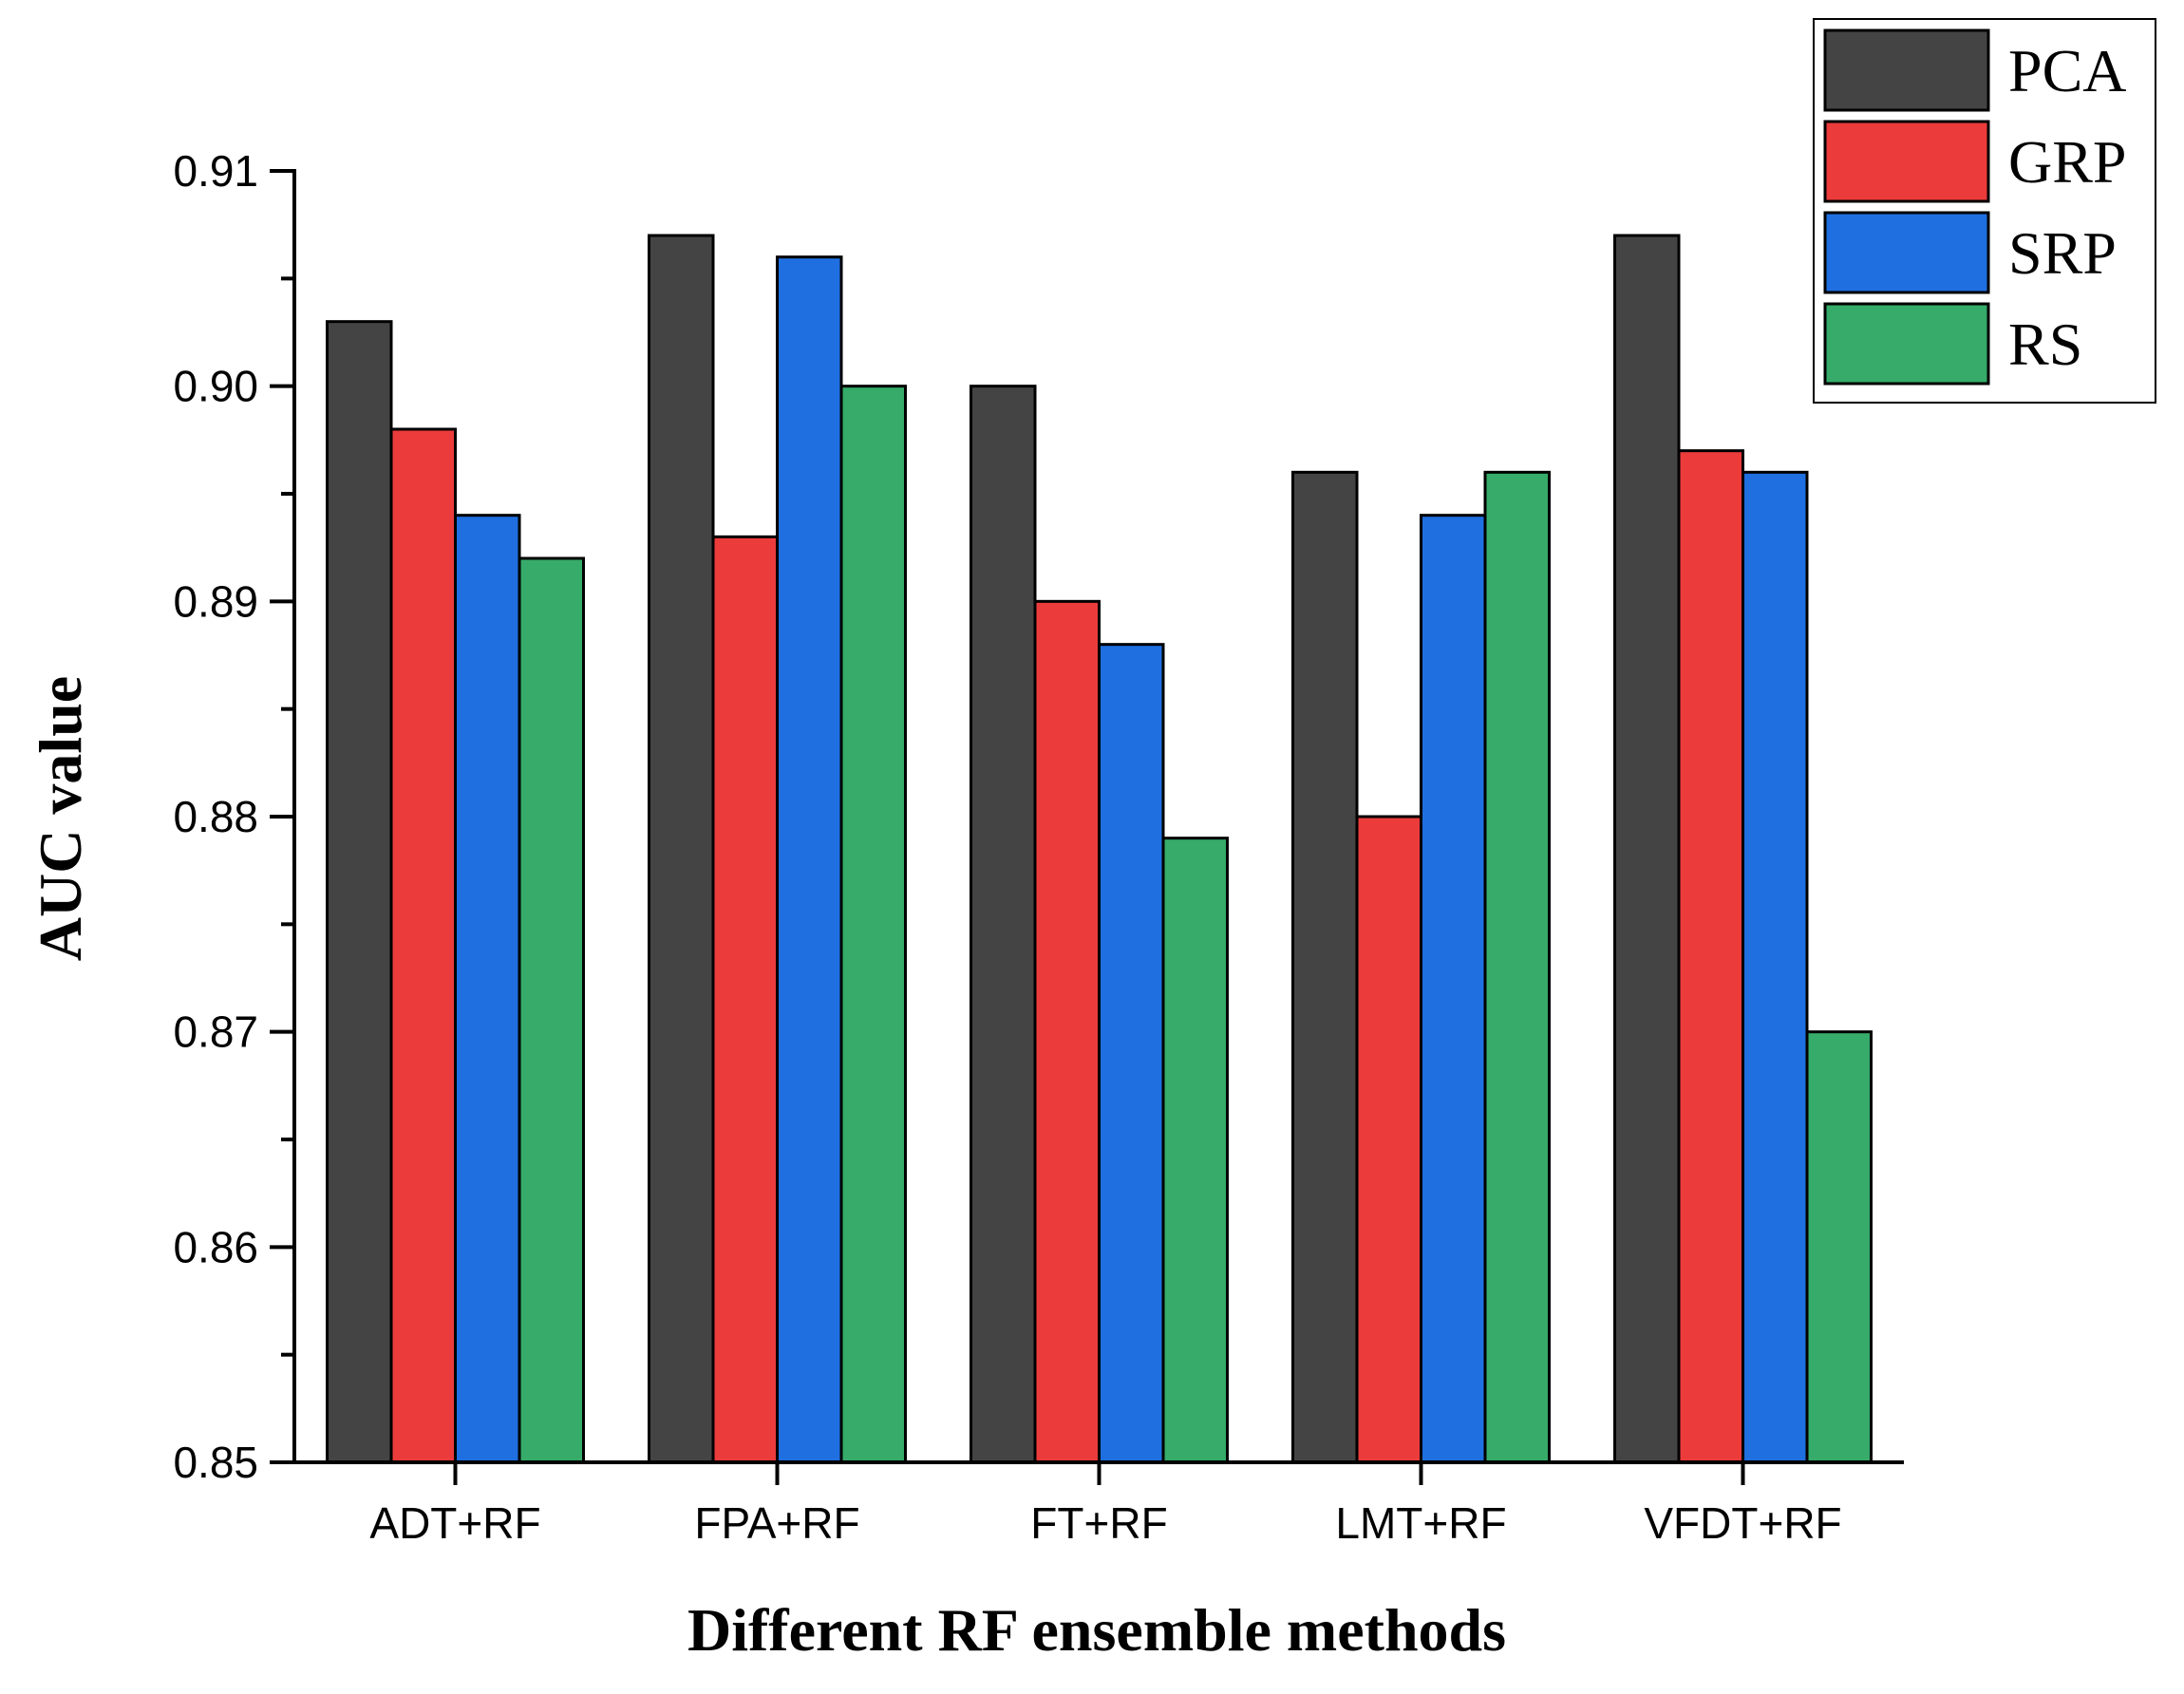 The image size is (2184, 1694). I want to click on y-tick-label: 0.89, so click(216, 601).